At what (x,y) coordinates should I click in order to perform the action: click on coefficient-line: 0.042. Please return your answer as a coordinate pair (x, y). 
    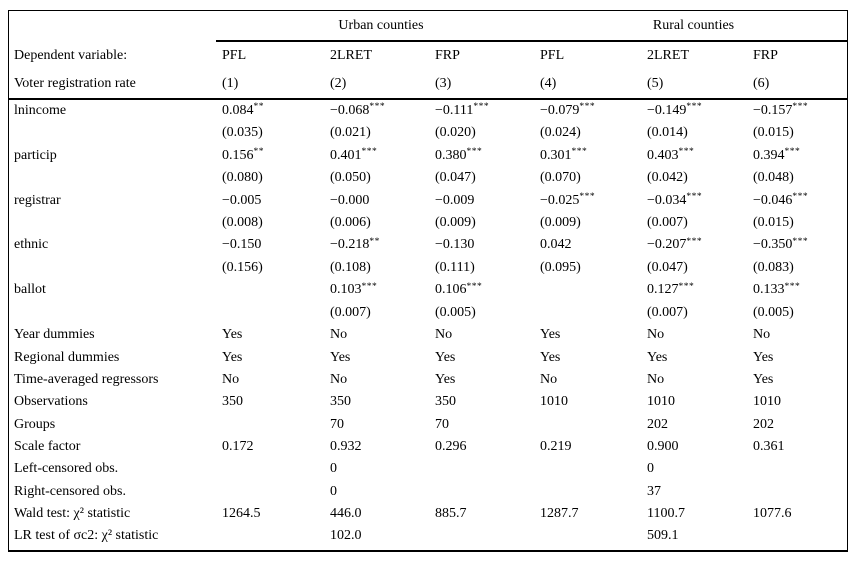
    Looking at the image, I should click on (593, 245).